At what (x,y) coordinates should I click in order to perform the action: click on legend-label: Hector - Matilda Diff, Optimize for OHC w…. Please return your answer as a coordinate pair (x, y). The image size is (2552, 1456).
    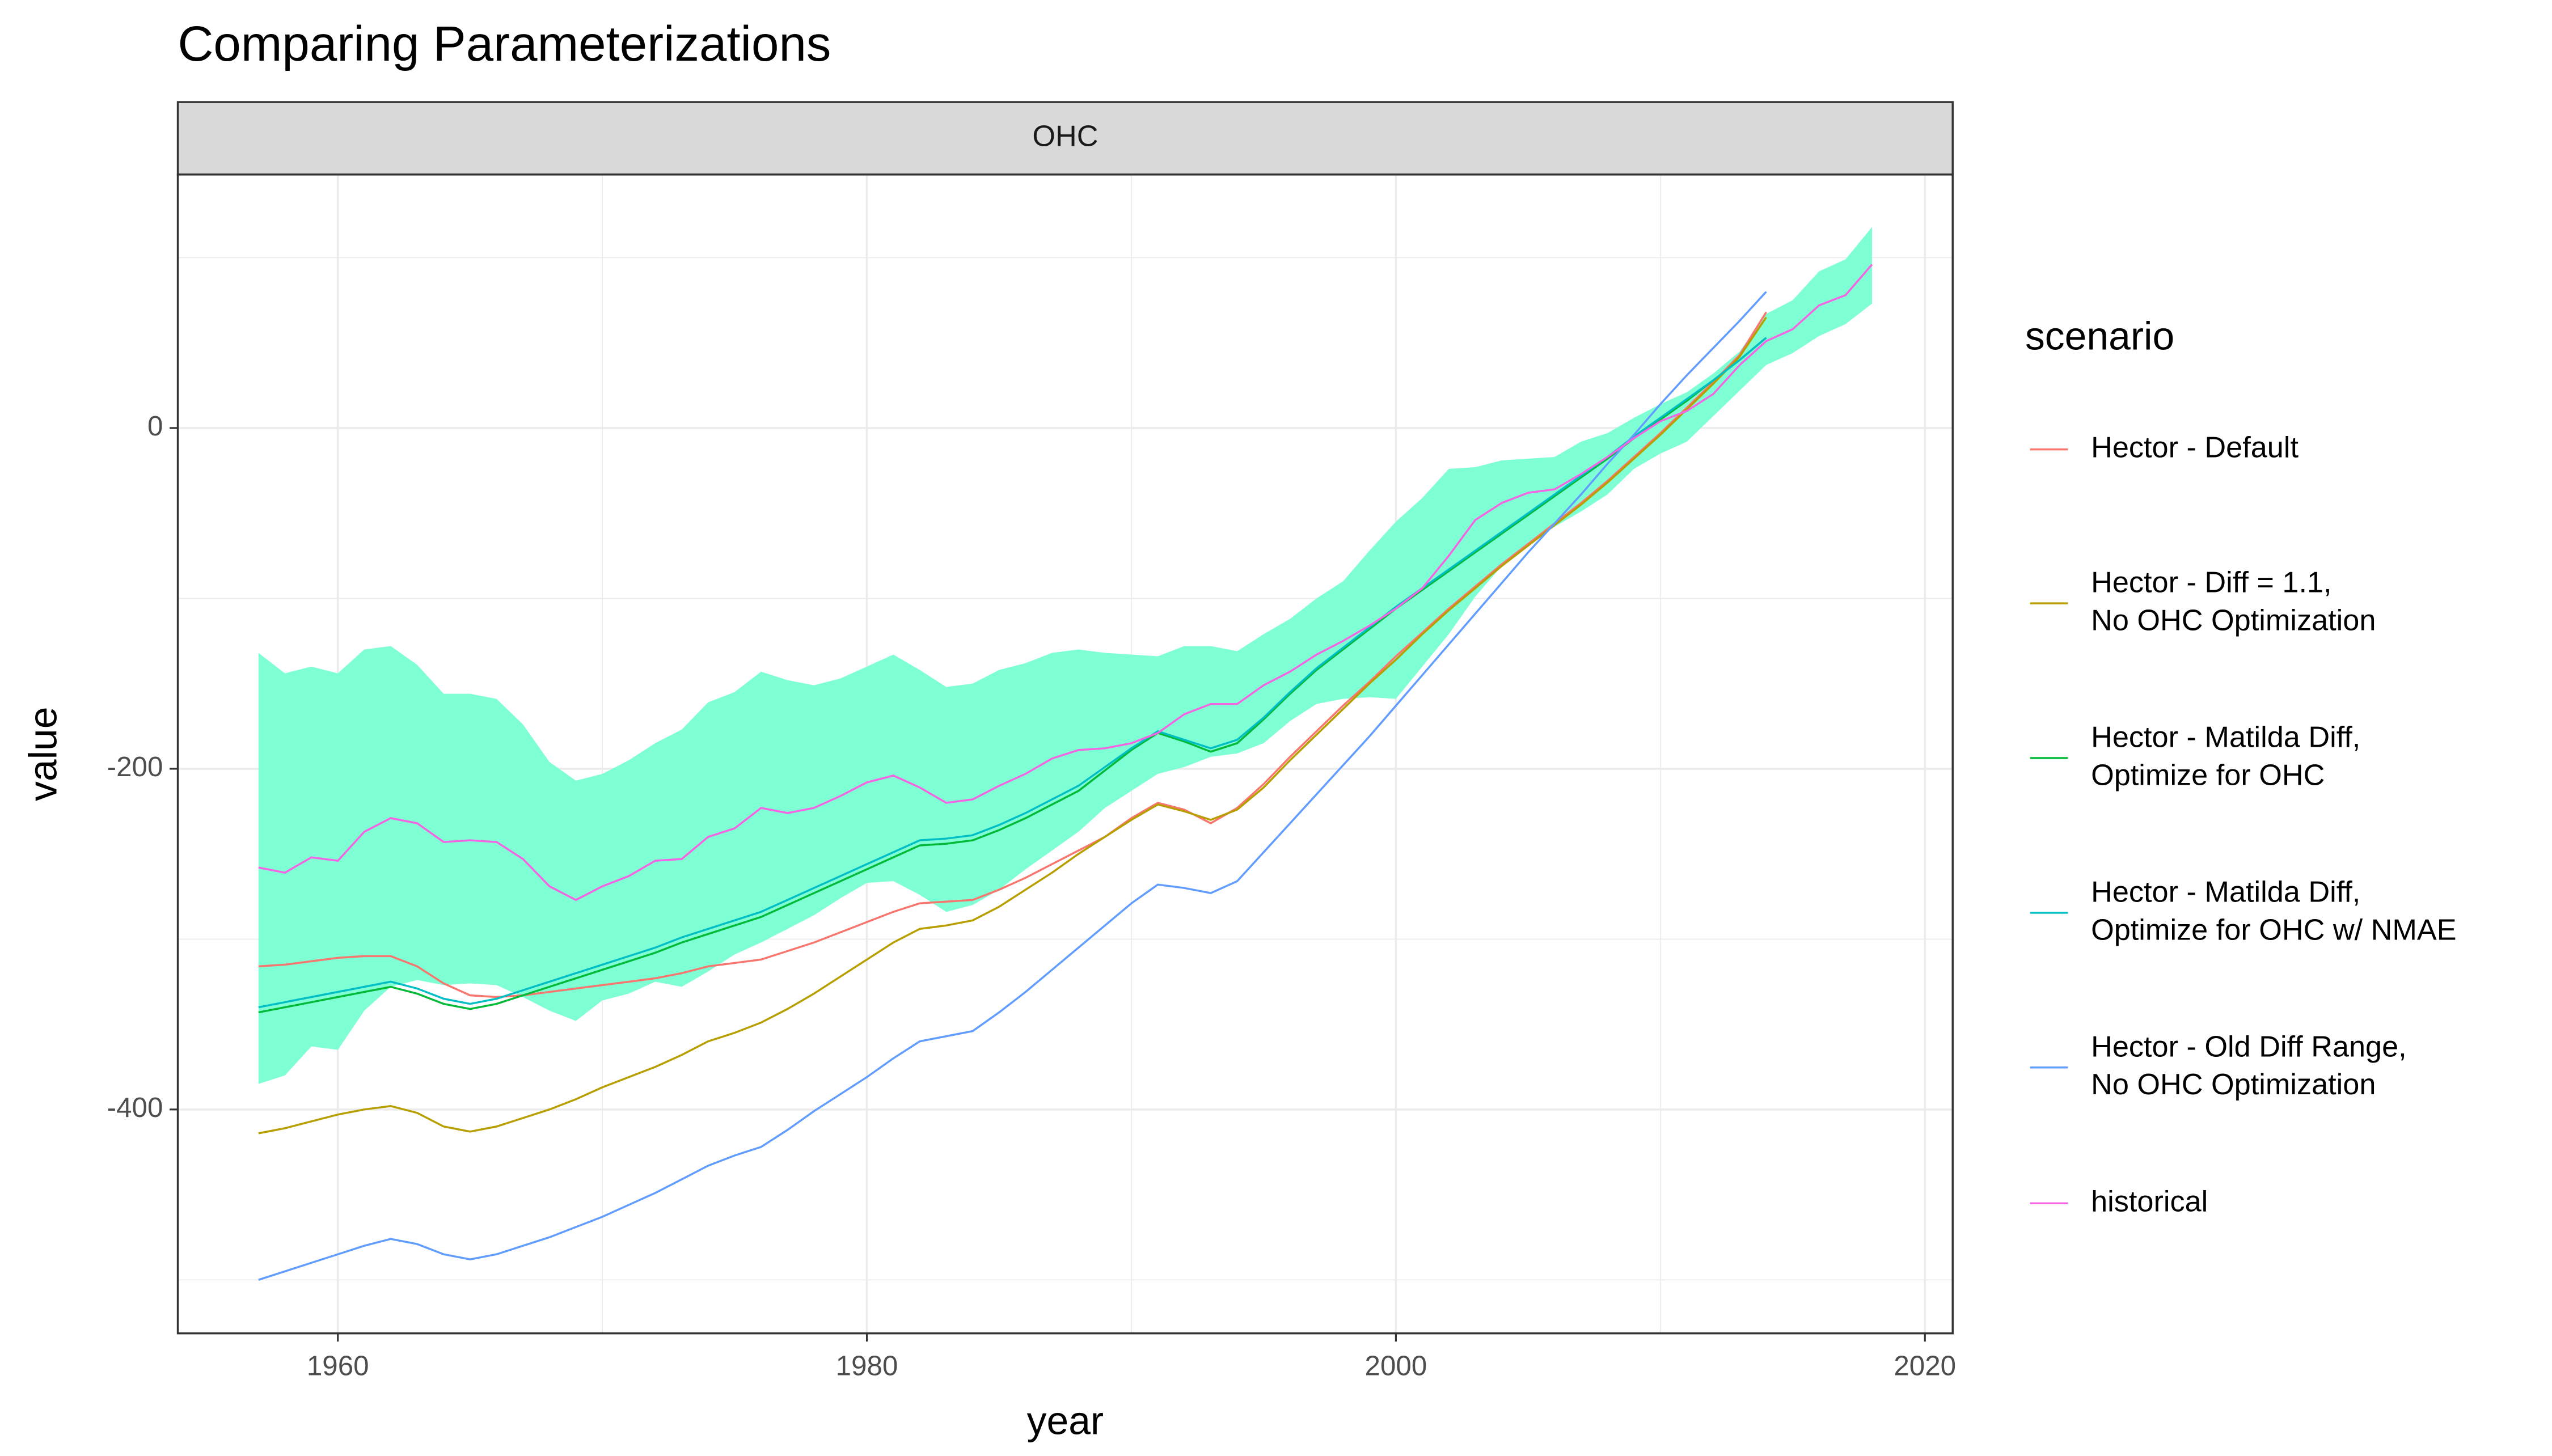
    Looking at the image, I should click on (2274, 910).